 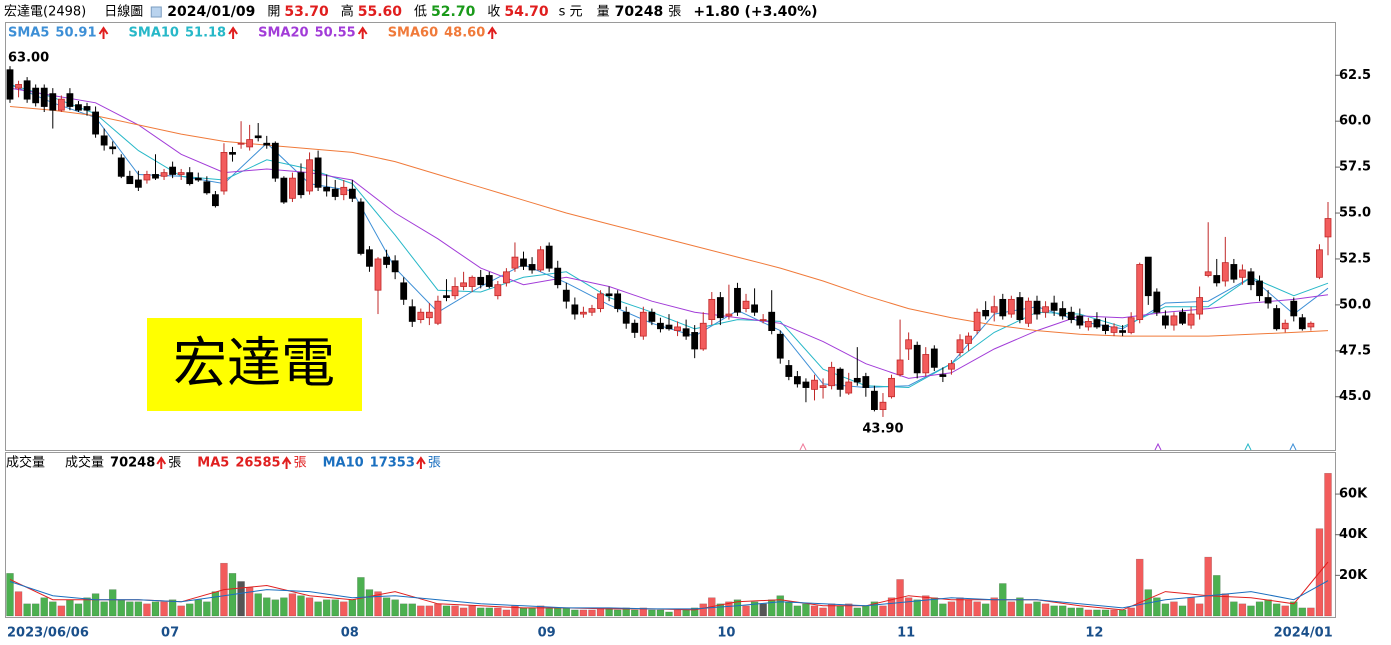 I want to click on legend-value: 50.55, so click(x=335, y=33).